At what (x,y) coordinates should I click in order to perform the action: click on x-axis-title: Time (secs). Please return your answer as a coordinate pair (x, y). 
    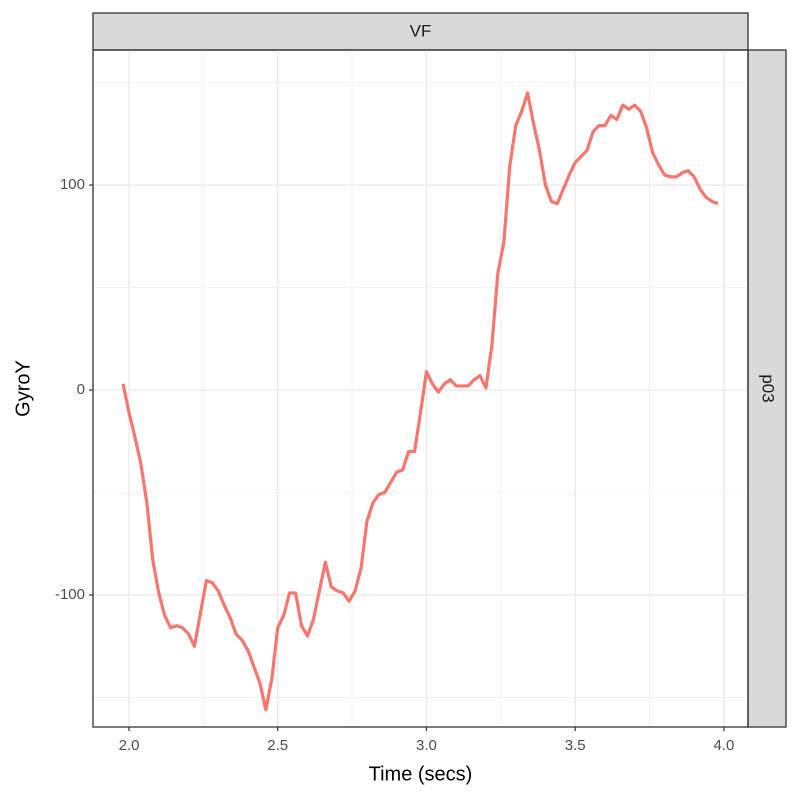
    Looking at the image, I should click on (421, 774).